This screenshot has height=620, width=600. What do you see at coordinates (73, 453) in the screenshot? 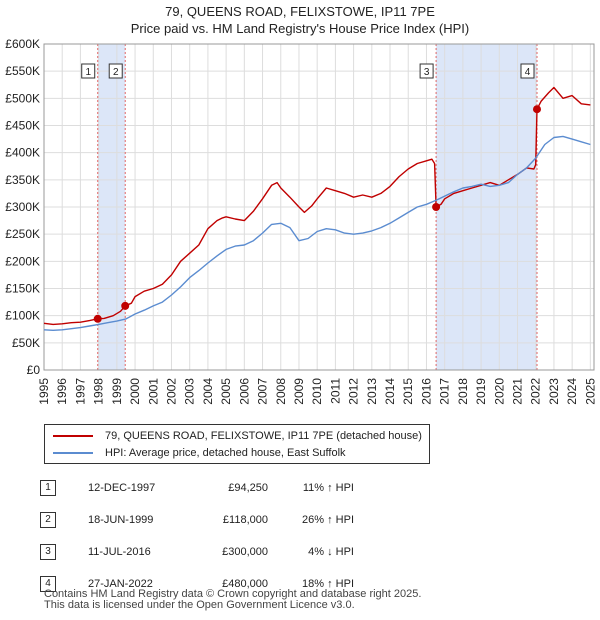
I see `legend-swatch-hpi` at bounding box center [73, 453].